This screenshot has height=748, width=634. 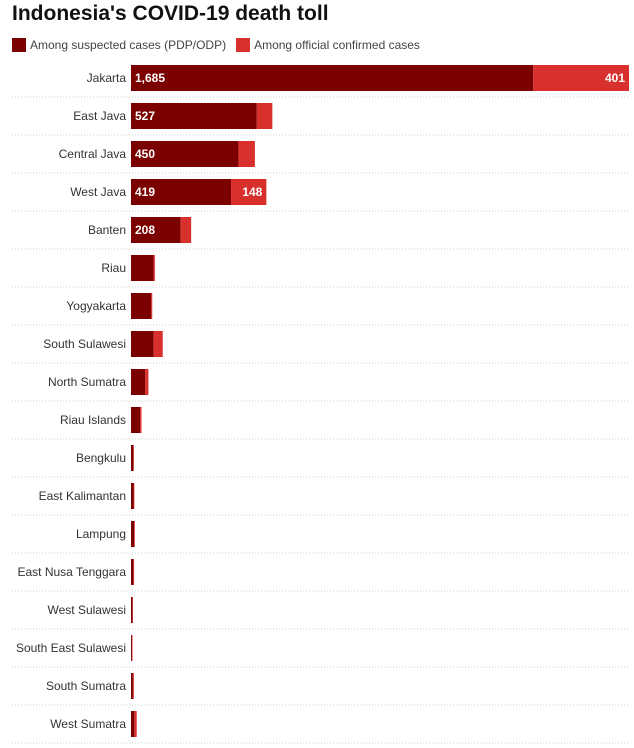 I want to click on category-label-central-java: Central Java, so click(x=93, y=154).